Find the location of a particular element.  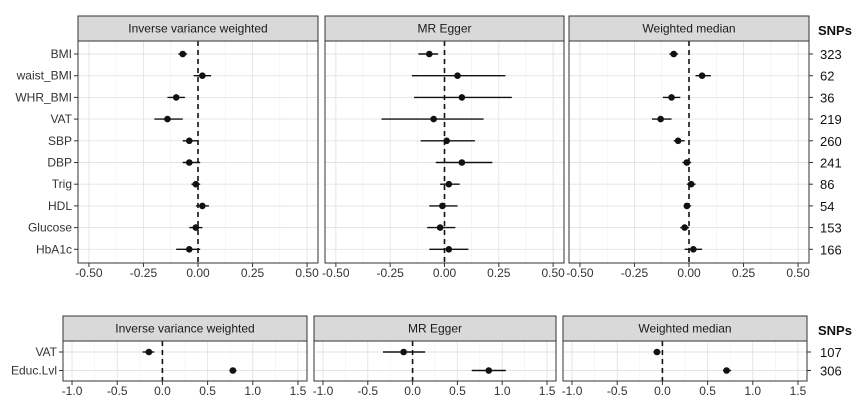

chart0-panel1-point-whr-bmi is located at coordinates (462, 97).